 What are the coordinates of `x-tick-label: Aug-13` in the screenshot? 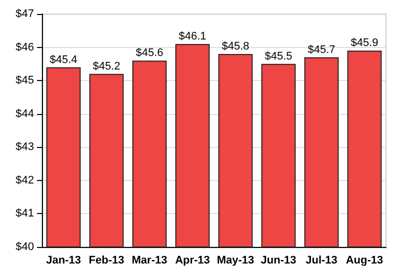 It's located at (365, 260).